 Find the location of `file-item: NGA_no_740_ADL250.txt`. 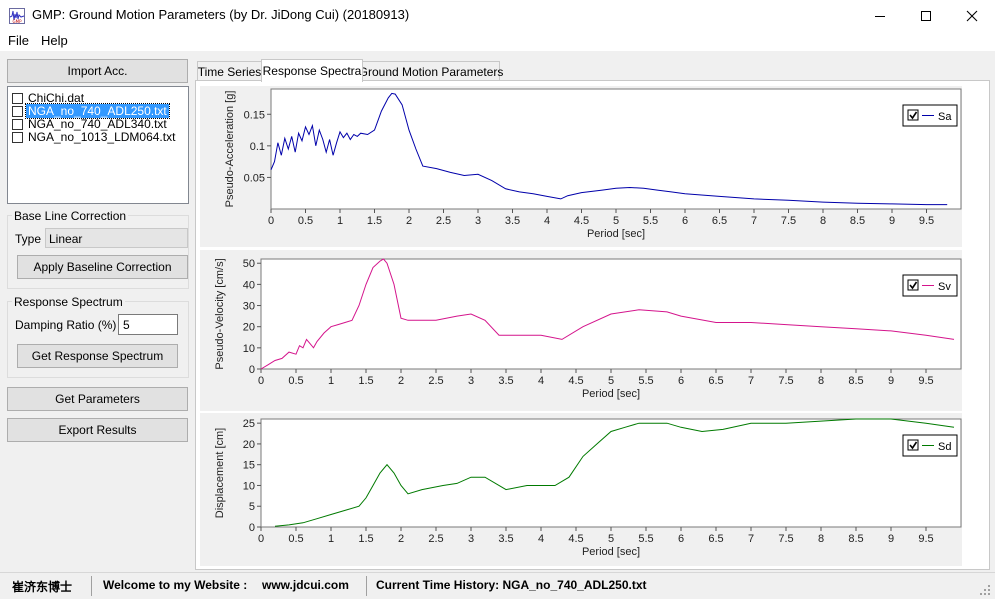

file-item: NGA_no_740_ADL250.txt is located at coordinates (99, 111).